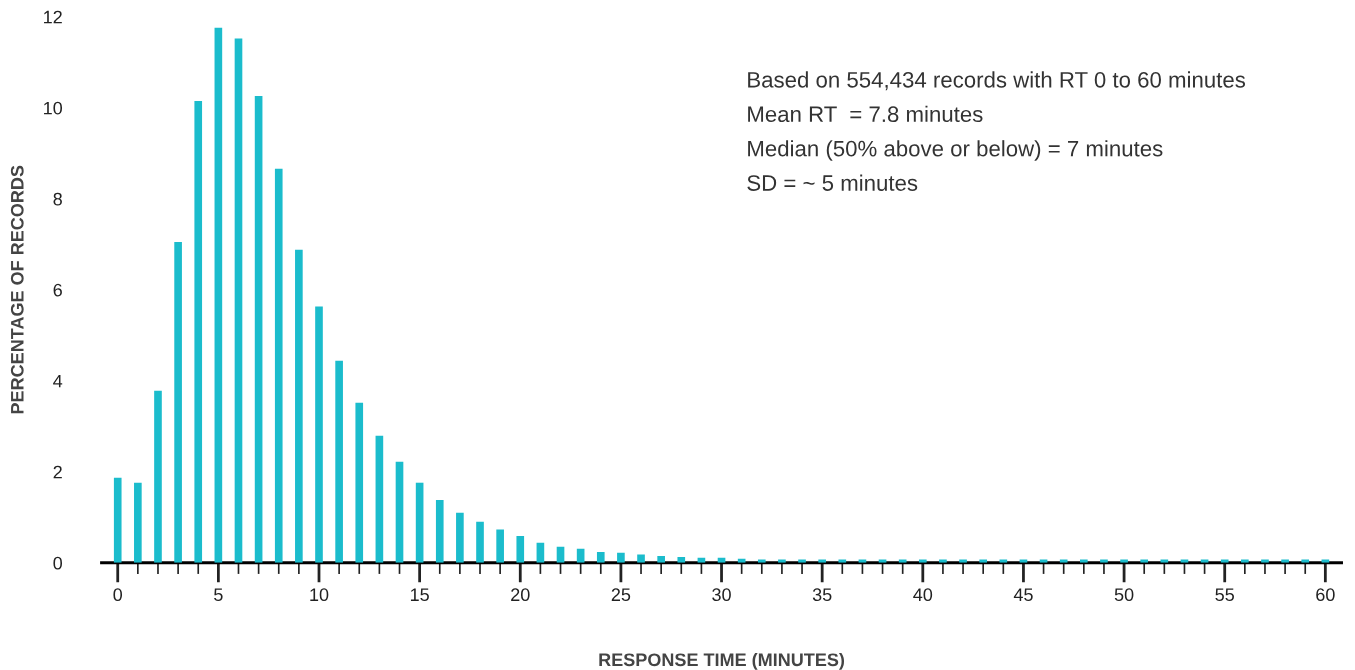 The width and height of the screenshot is (1355, 670). Describe the element at coordinates (1325, 595) in the screenshot. I see `x-tick-label: 60` at that location.